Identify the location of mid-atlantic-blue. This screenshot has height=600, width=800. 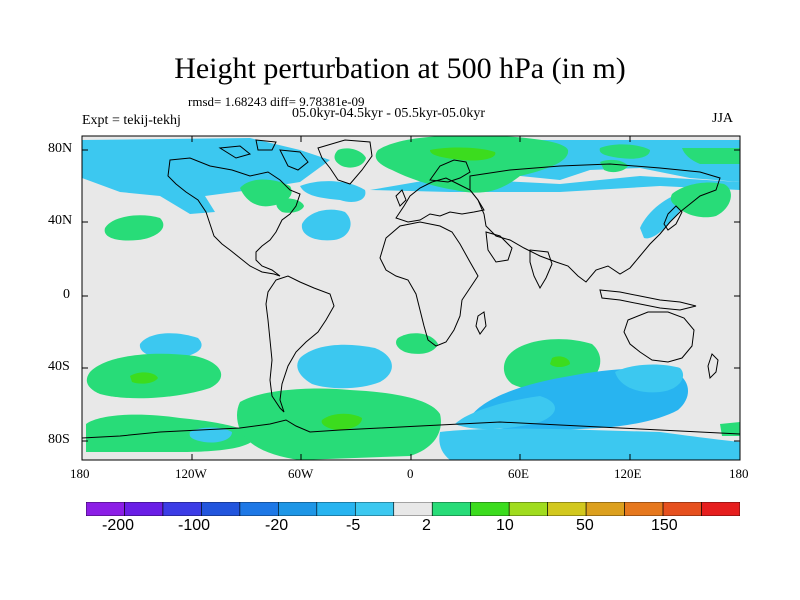
(326, 225).